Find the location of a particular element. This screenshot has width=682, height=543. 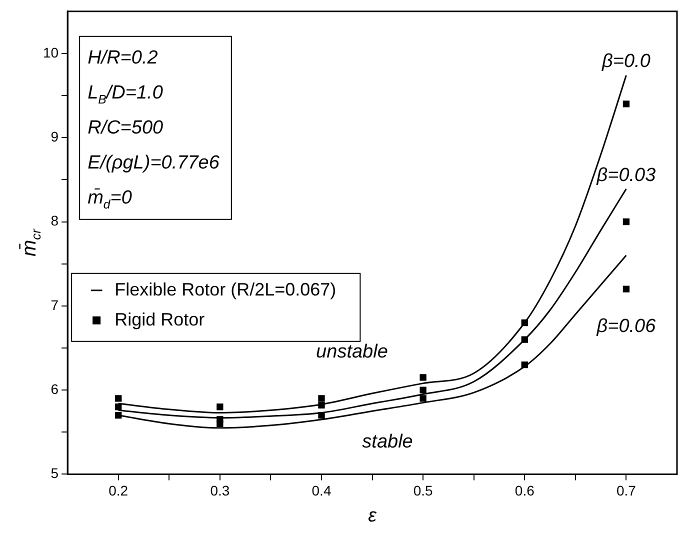

annotation: R/C=500 is located at coordinates (126, 128).